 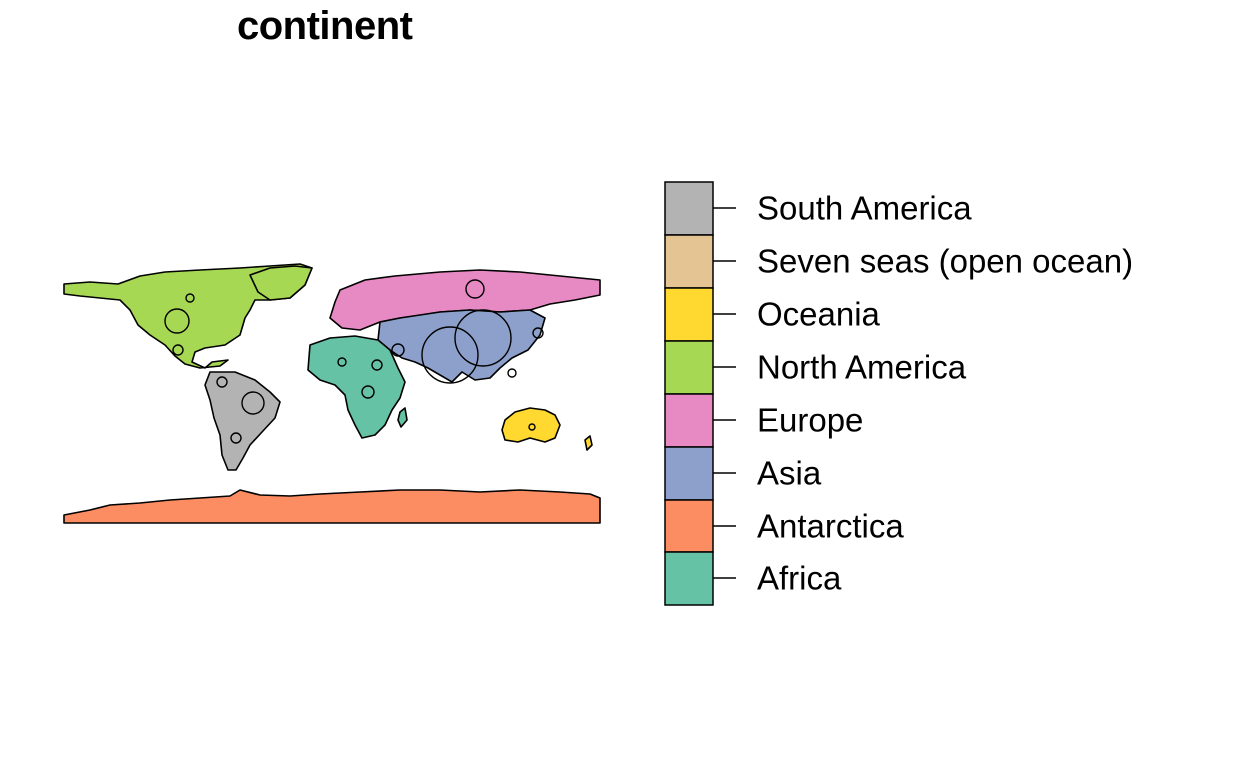 I want to click on legend-swatch-south-america, so click(x=689, y=208).